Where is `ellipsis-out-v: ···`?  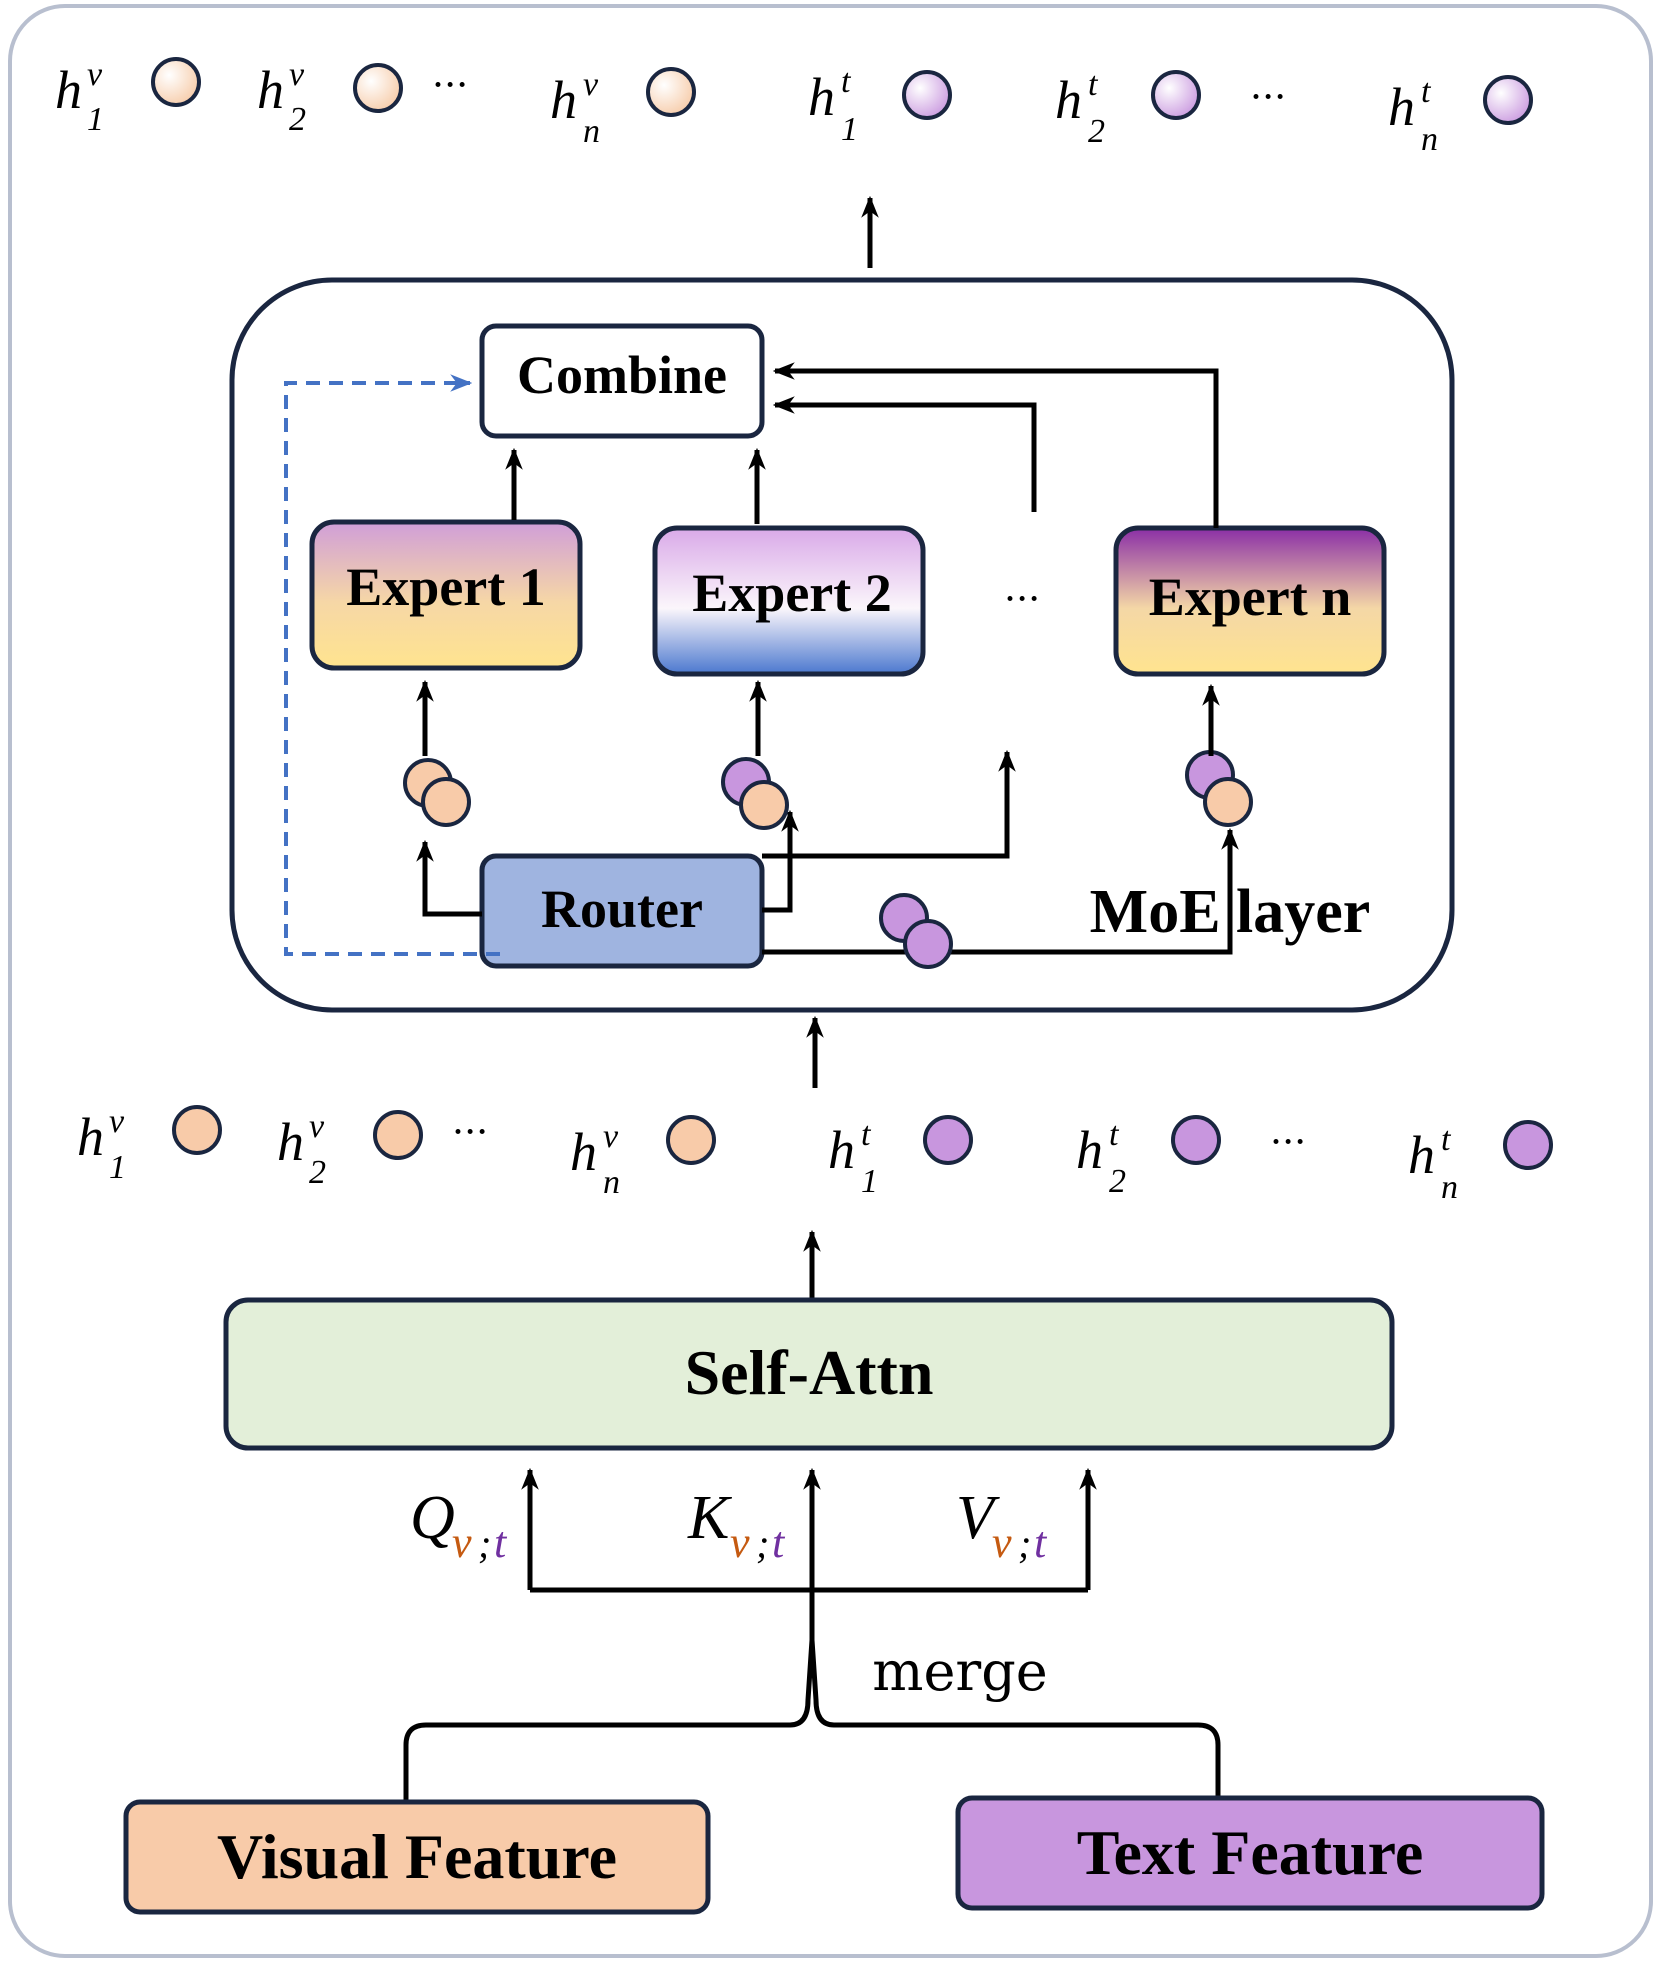 ellipsis-out-v: ··· is located at coordinates (450, 85).